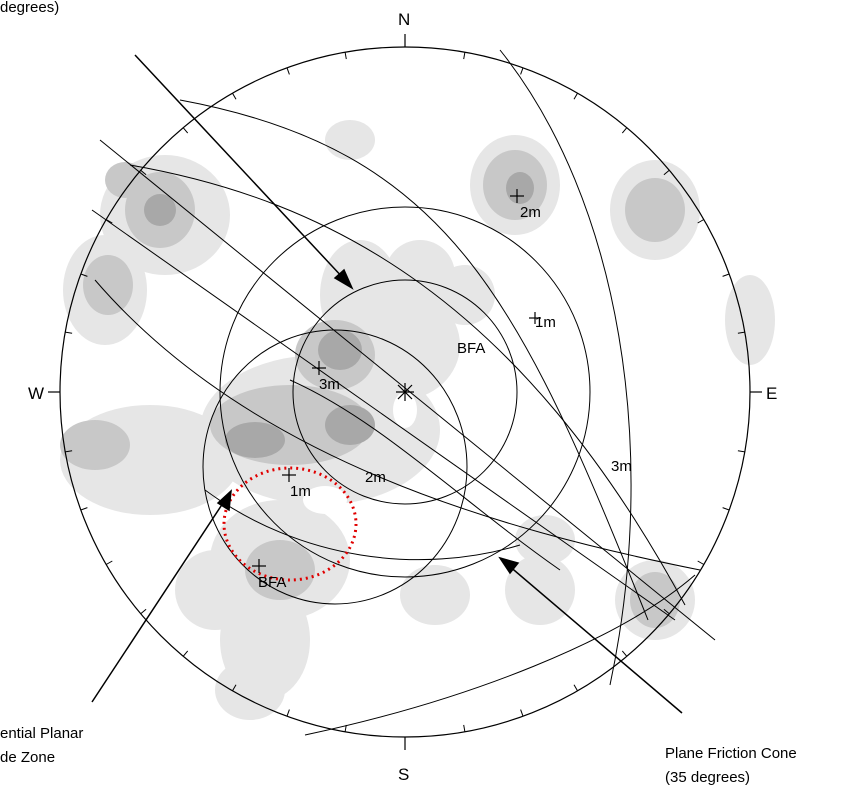 The height and width of the screenshot is (793, 854). What do you see at coordinates (471, 348) in the screenshot?
I see `pole-label-bfa-center: BFA` at bounding box center [471, 348].